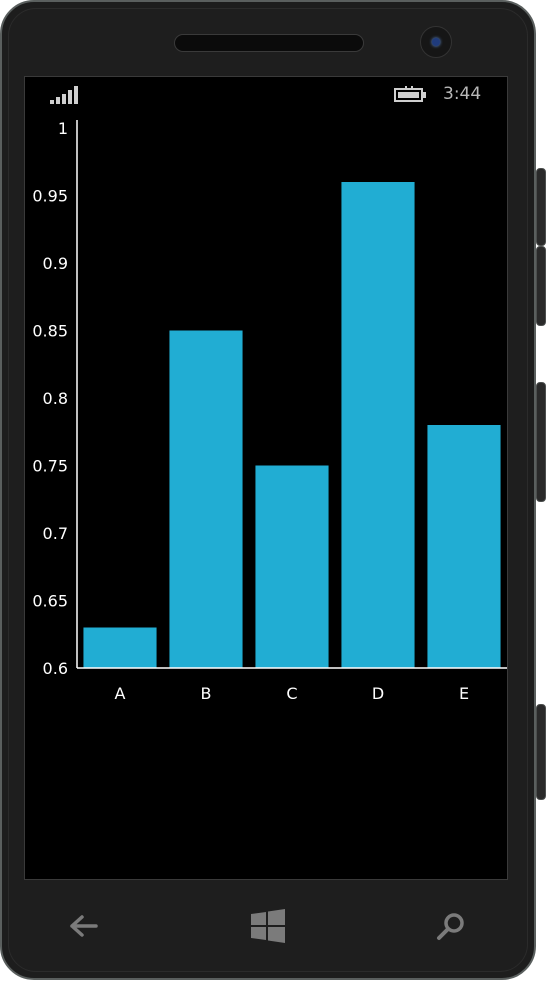 The image size is (546, 982). Describe the element at coordinates (464, 546) in the screenshot. I see `bar-e` at that location.